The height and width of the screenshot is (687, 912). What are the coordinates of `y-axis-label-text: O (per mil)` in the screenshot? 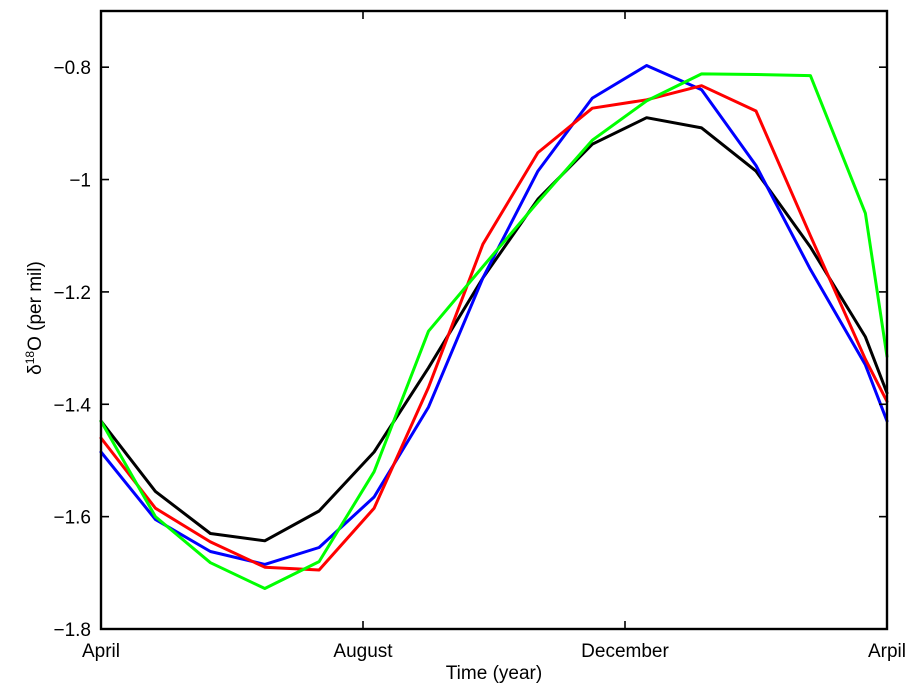 It's located at (35, 306).